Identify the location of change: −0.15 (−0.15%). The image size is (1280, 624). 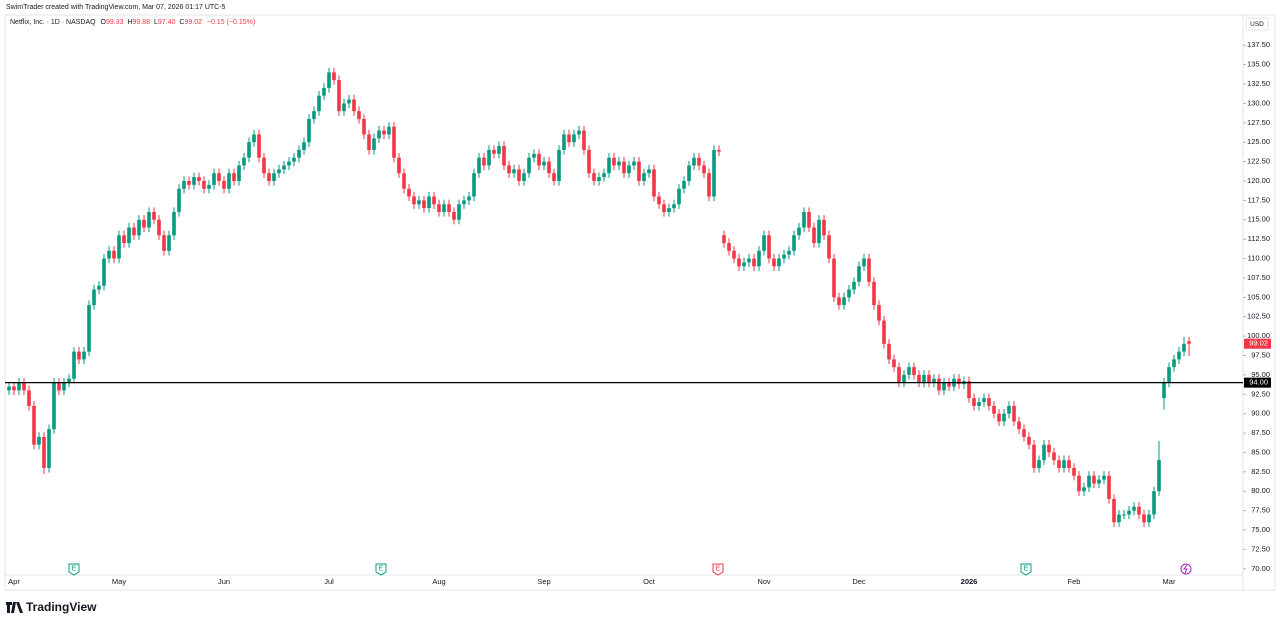
(231, 22).